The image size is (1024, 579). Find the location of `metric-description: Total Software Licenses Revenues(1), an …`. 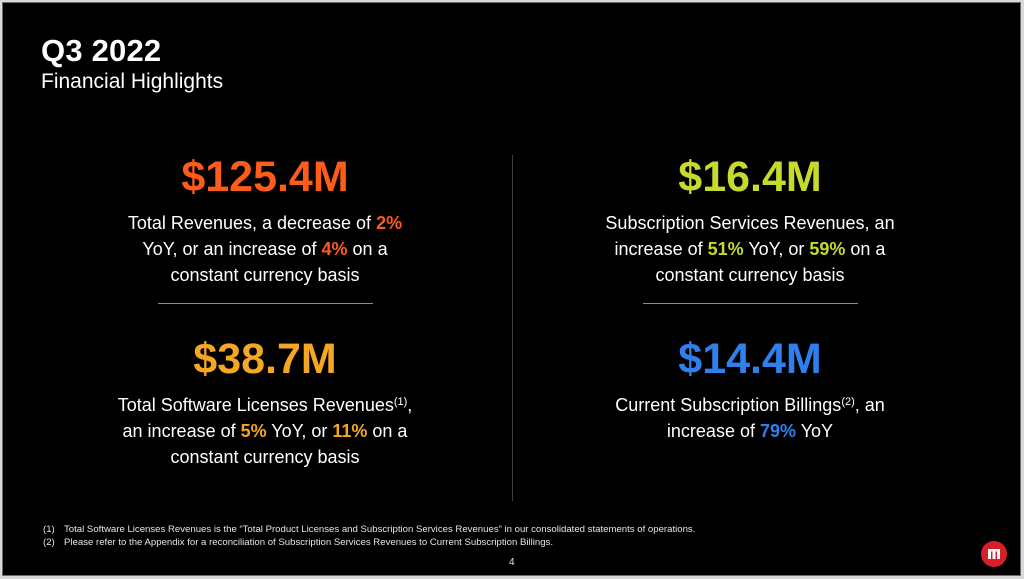

metric-description: Total Software Licenses Revenues(1), an … is located at coordinates (265, 431).